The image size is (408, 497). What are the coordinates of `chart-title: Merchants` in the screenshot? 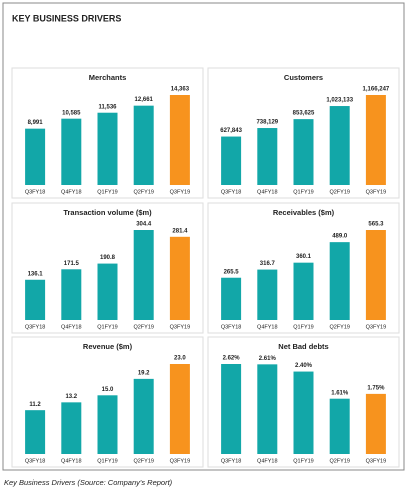 It's located at (108, 77).